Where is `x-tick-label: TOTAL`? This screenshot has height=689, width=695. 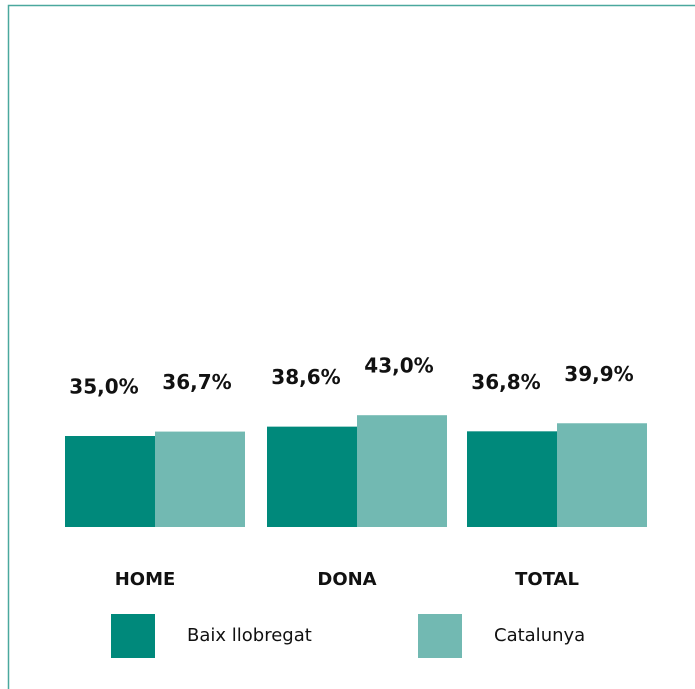
x-tick-label: TOTAL is located at coordinates (547, 579).